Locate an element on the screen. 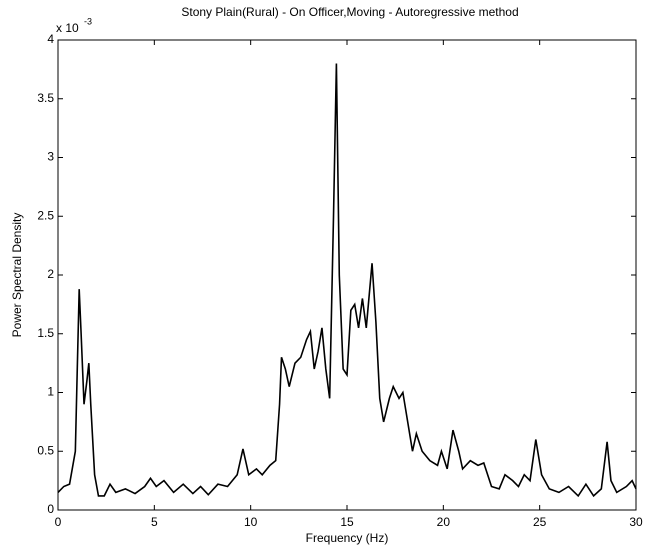 The image size is (646, 549). x-tick-label: 30 is located at coordinates (636, 522).